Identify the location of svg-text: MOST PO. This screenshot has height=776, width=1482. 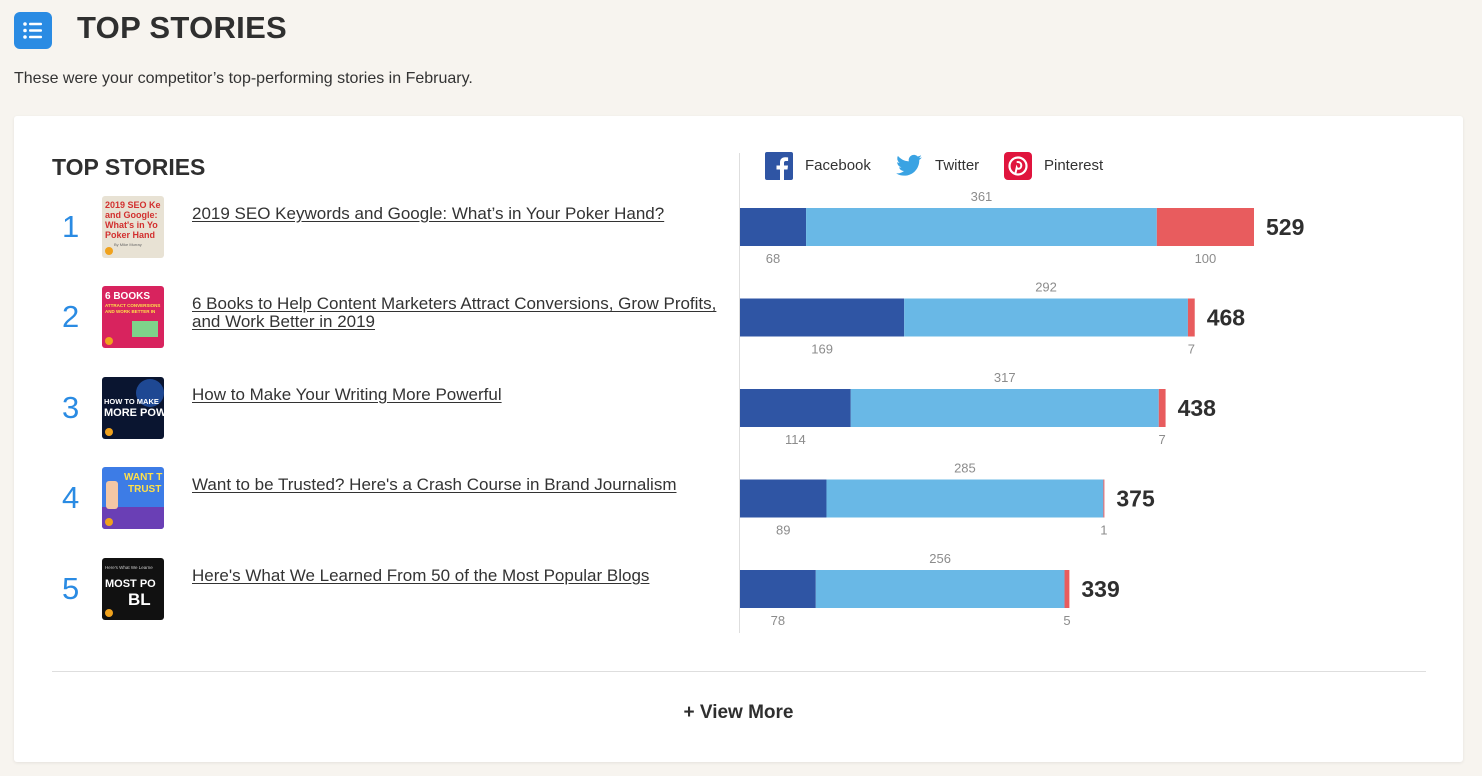
(130, 584).